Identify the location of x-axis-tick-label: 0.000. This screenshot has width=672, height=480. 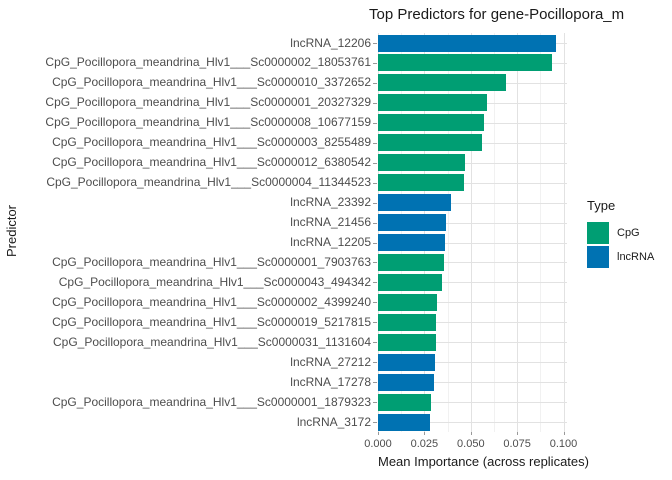
(378, 444).